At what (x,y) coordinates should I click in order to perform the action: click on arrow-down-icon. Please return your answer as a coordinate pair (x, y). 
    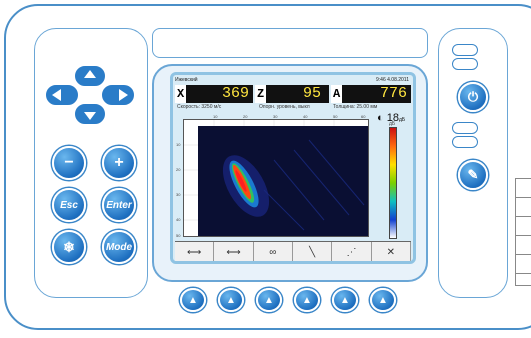
    Looking at the image, I should click on (90, 116).